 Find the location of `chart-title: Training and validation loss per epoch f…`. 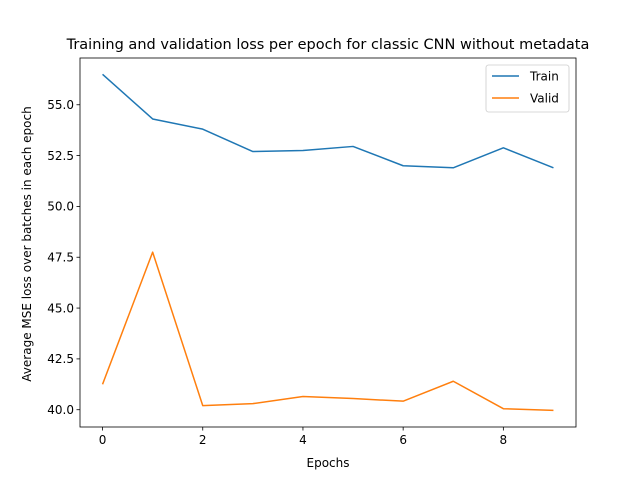

chart-title: Training and validation loss per epoch f… is located at coordinates (328, 45).